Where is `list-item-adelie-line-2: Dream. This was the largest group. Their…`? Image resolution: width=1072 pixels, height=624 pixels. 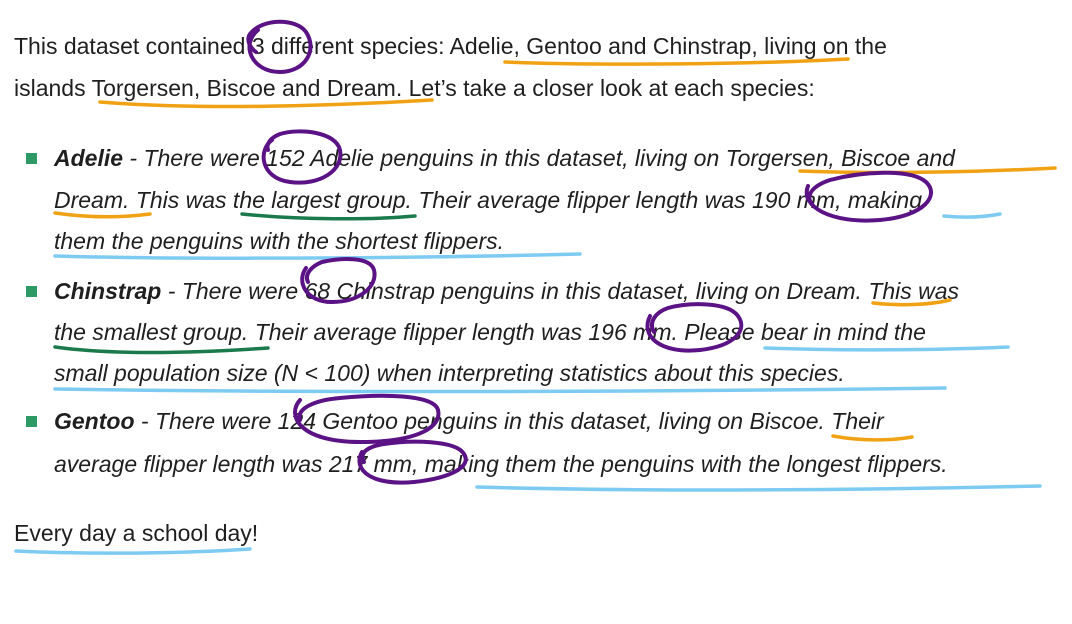 list-item-adelie-line-2: Dream. This was the largest group. Their… is located at coordinates (488, 200).